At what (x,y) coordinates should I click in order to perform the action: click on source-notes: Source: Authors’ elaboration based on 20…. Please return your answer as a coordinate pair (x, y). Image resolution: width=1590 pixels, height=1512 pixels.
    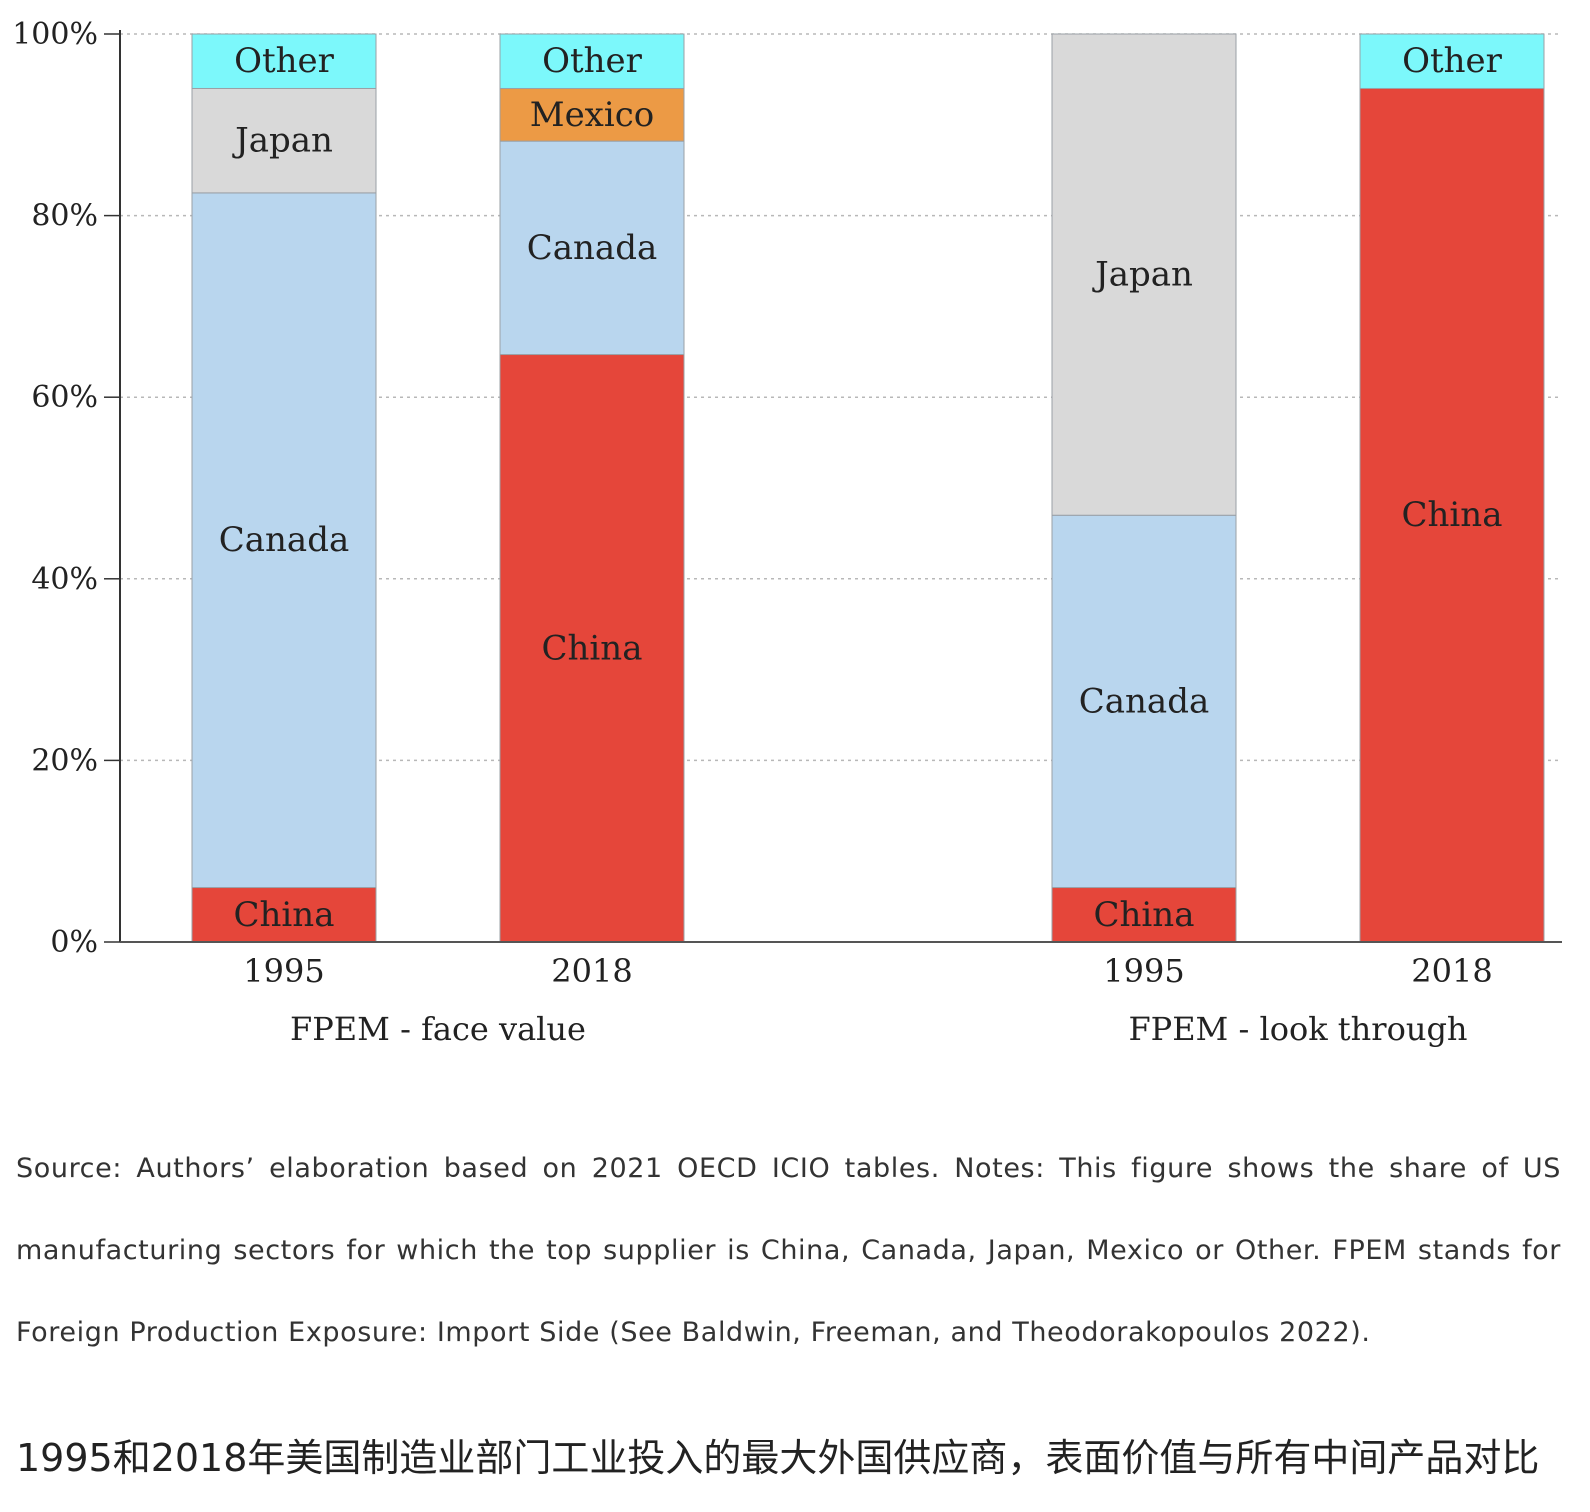
    Looking at the image, I should click on (788, 1250).